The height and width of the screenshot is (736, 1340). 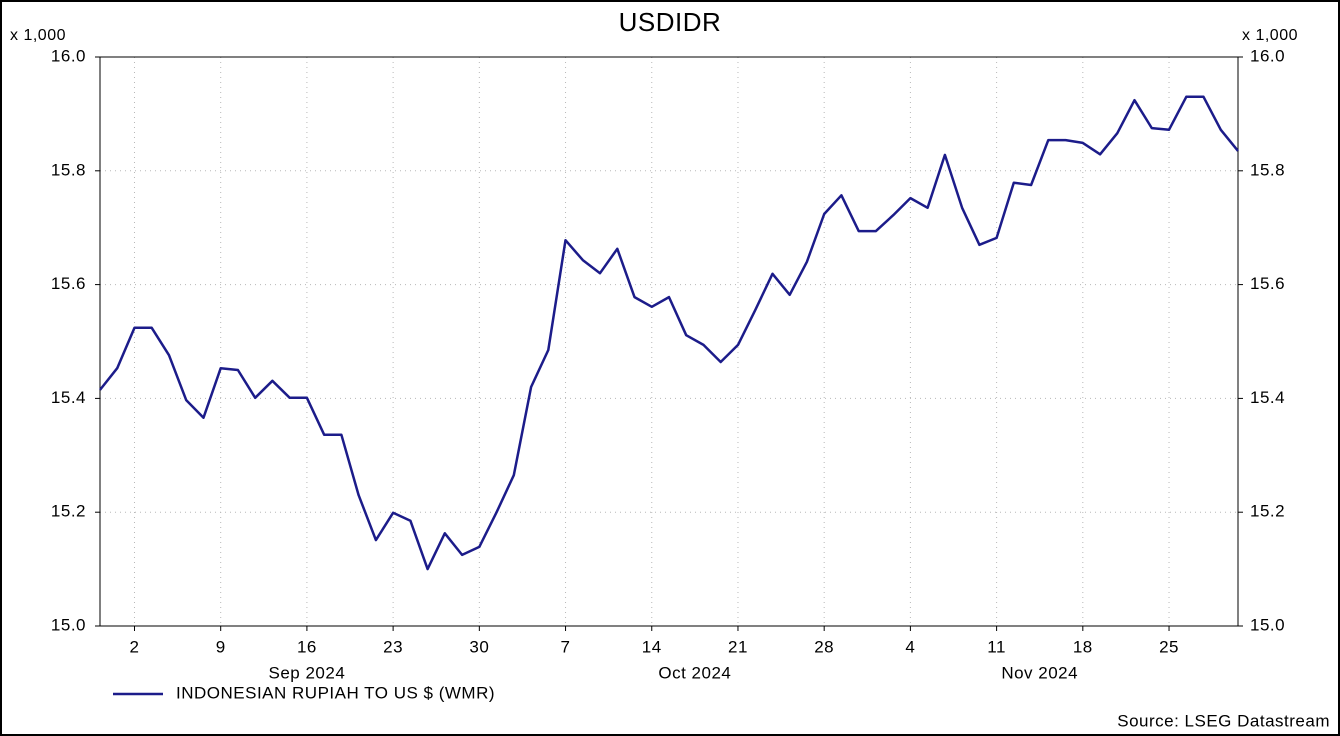 What do you see at coordinates (68, 624) in the screenshot?
I see `y-tick-label: 15.0` at bounding box center [68, 624].